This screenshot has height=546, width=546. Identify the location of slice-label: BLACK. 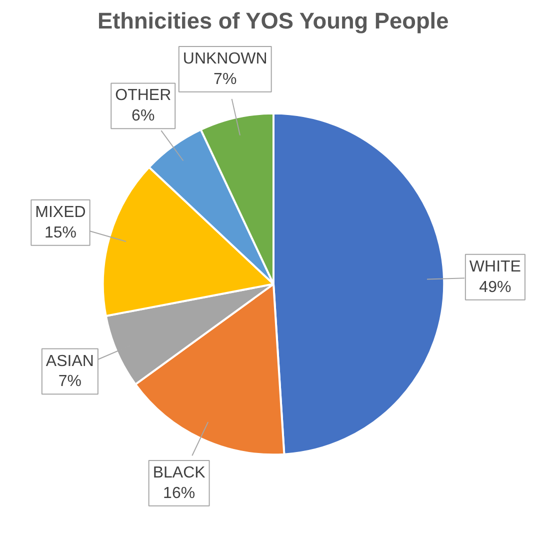
(179, 473).